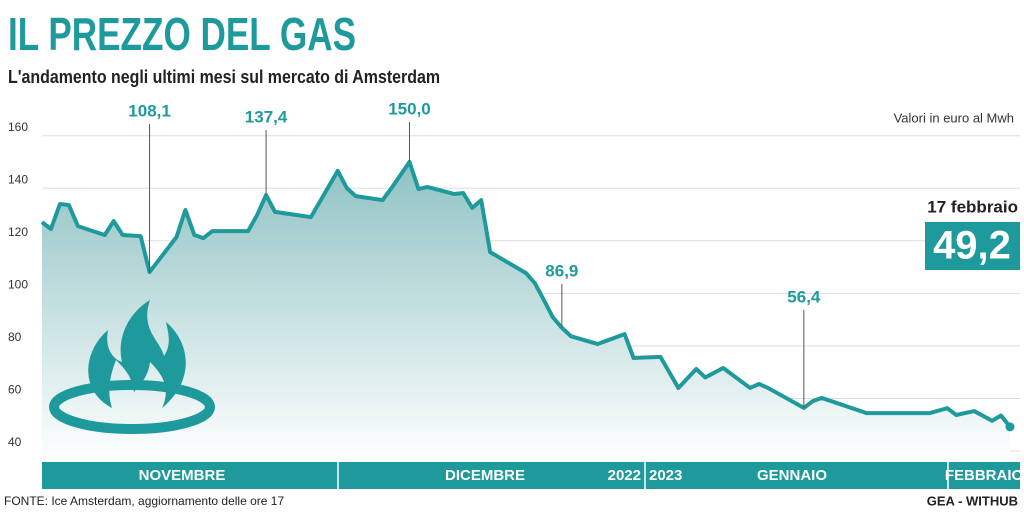 The width and height of the screenshot is (1024, 513). Describe the element at coordinates (132, 367) in the screenshot. I see `flame-icon` at that location.